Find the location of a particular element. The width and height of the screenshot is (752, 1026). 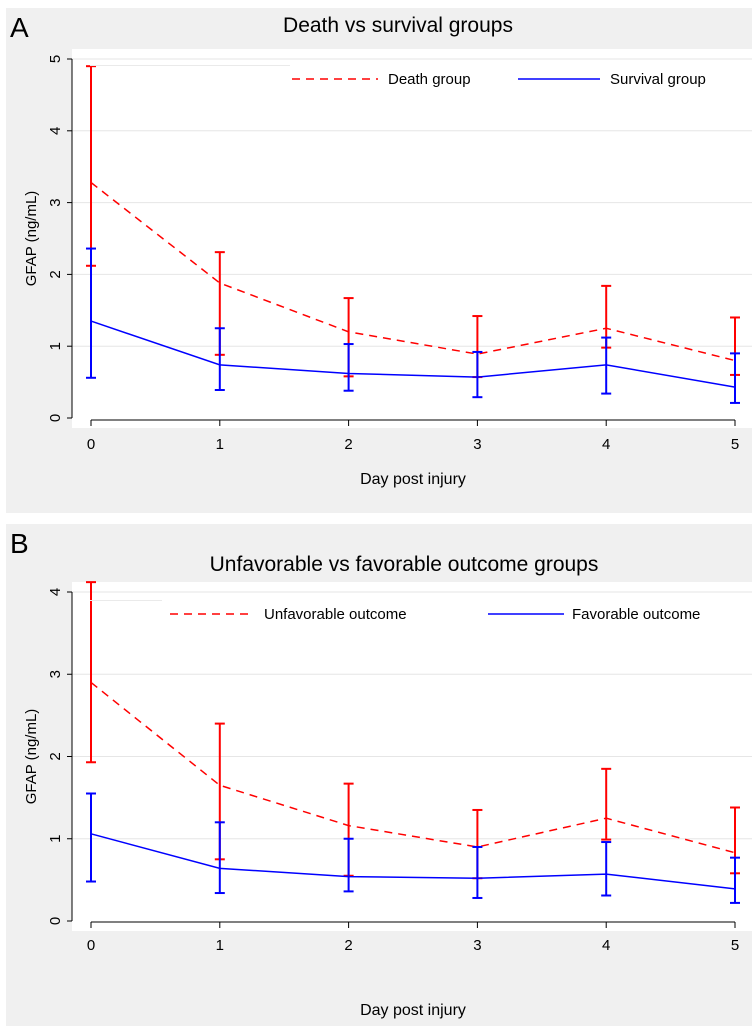

panel-letter: B is located at coordinates (19, 543).